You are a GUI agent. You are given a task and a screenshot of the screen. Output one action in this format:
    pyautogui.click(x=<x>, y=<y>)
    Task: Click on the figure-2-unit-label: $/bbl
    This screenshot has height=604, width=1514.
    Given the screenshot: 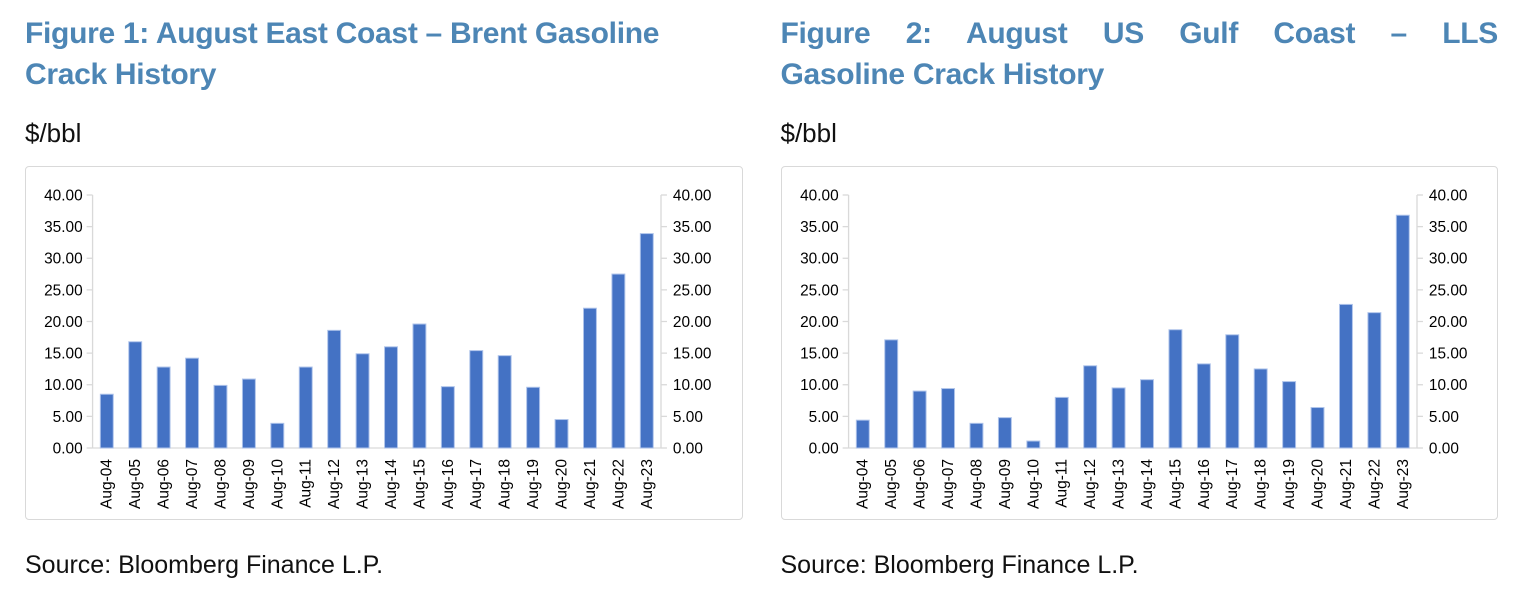 What is the action you would take?
    pyautogui.click(x=808, y=133)
    